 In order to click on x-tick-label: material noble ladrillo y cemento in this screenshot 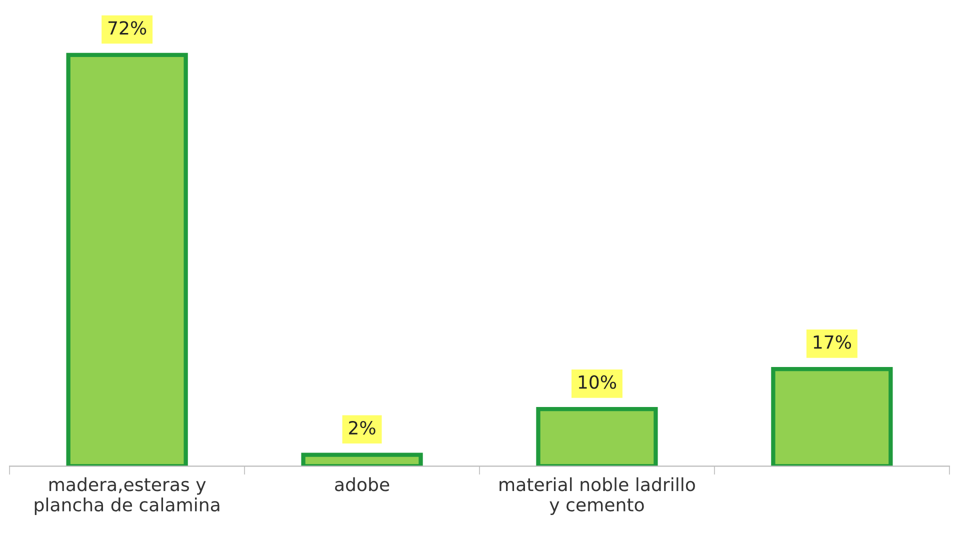, I will do `click(597, 496)`.